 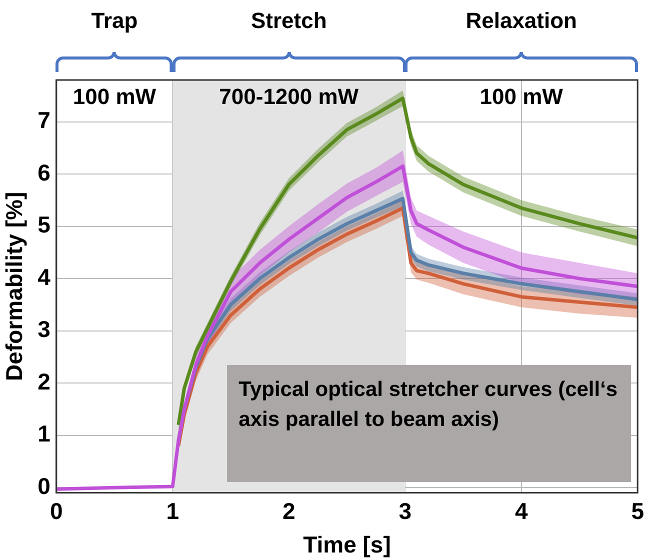 I want to click on y-tick-label: 0, so click(x=44, y=485).